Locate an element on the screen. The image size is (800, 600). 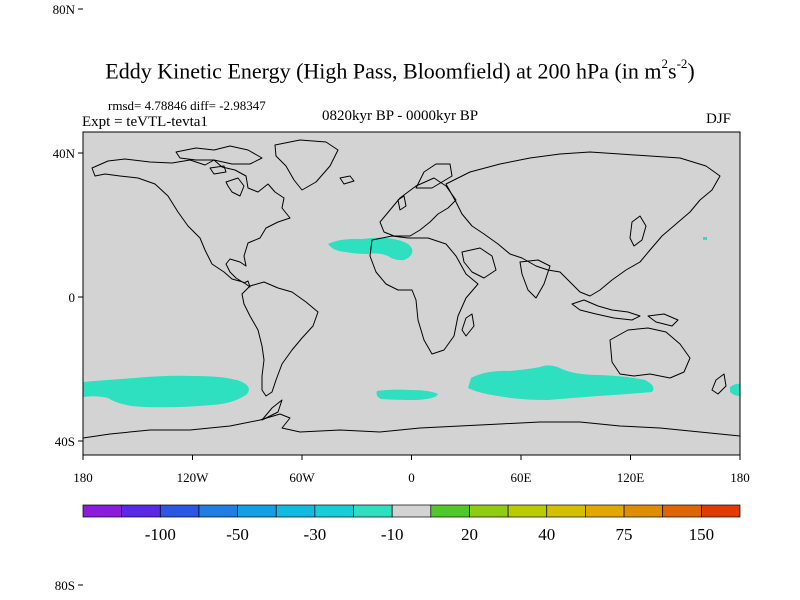
coastline-europe is located at coordinates (418, 207).